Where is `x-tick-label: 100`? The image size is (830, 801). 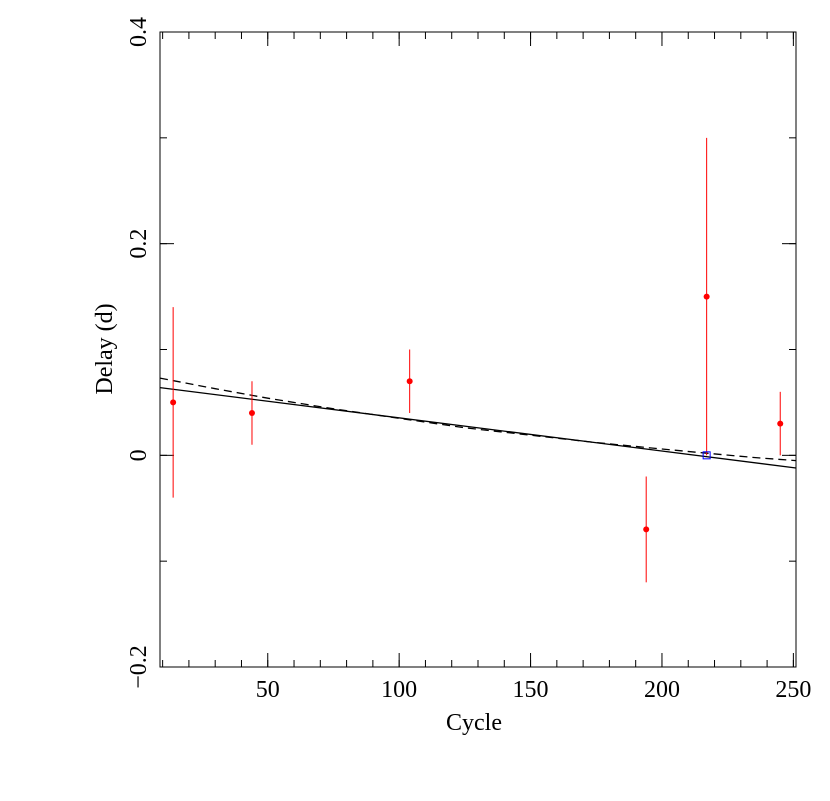
x-tick-label: 100 is located at coordinates (399, 690).